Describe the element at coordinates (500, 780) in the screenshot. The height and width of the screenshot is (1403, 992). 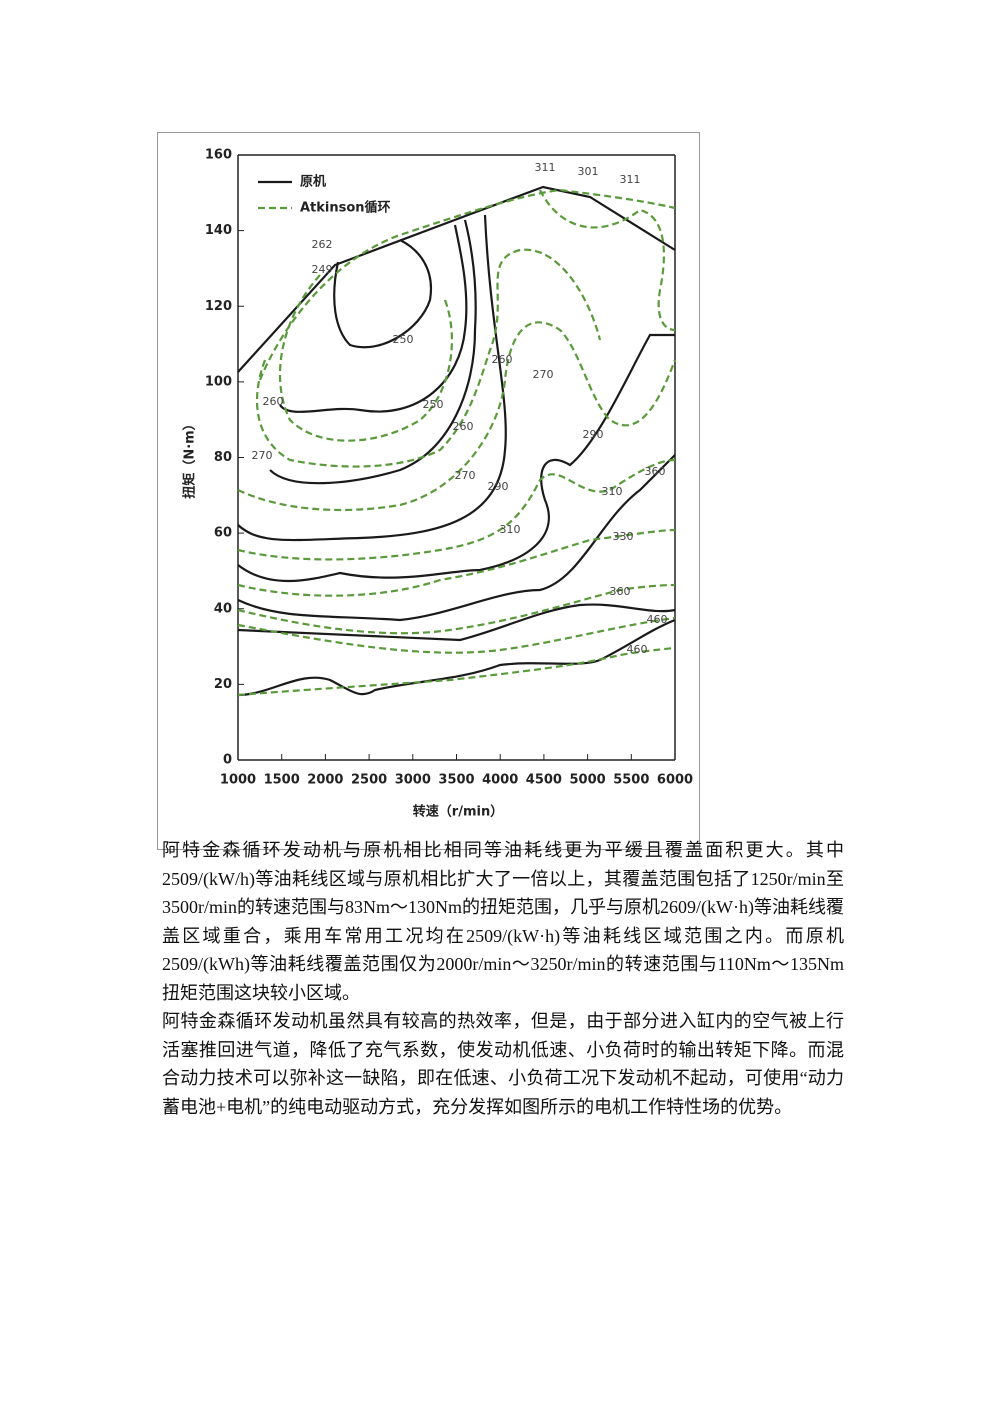
I see `x-tick-label: 4000` at that location.